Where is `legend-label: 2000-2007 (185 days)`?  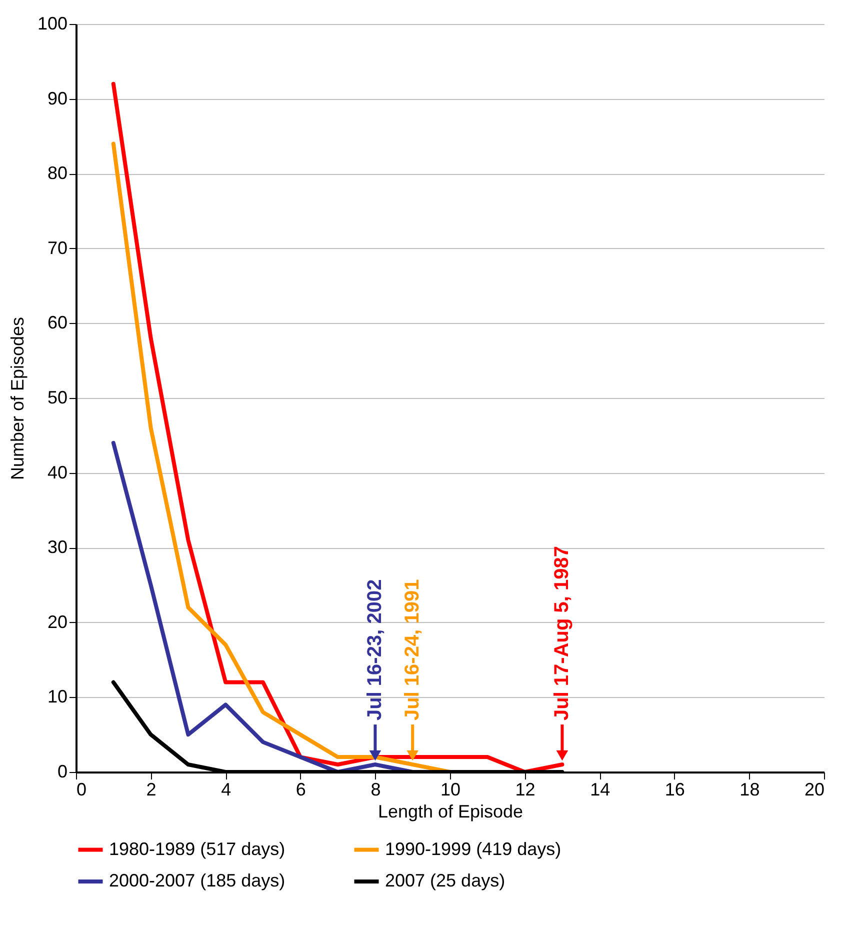
legend-label: 2000-2007 (185 days) is located at coordinates (197, 880).